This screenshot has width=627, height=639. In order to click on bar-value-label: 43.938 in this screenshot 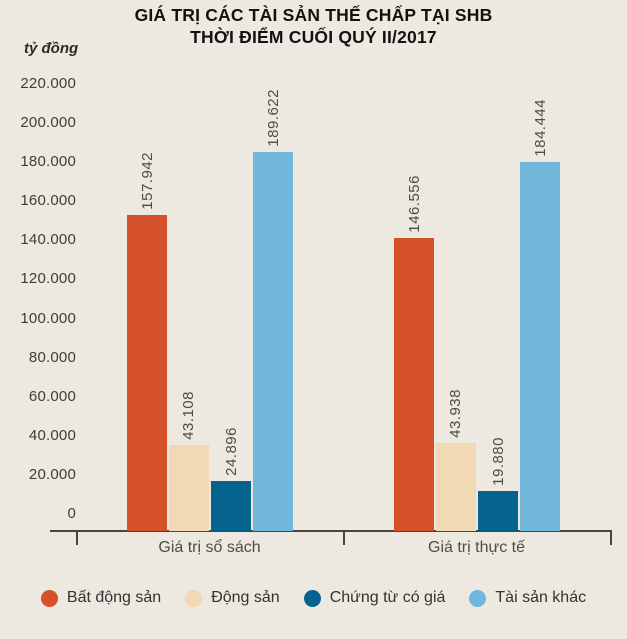, I will do `click(455, 414)`.